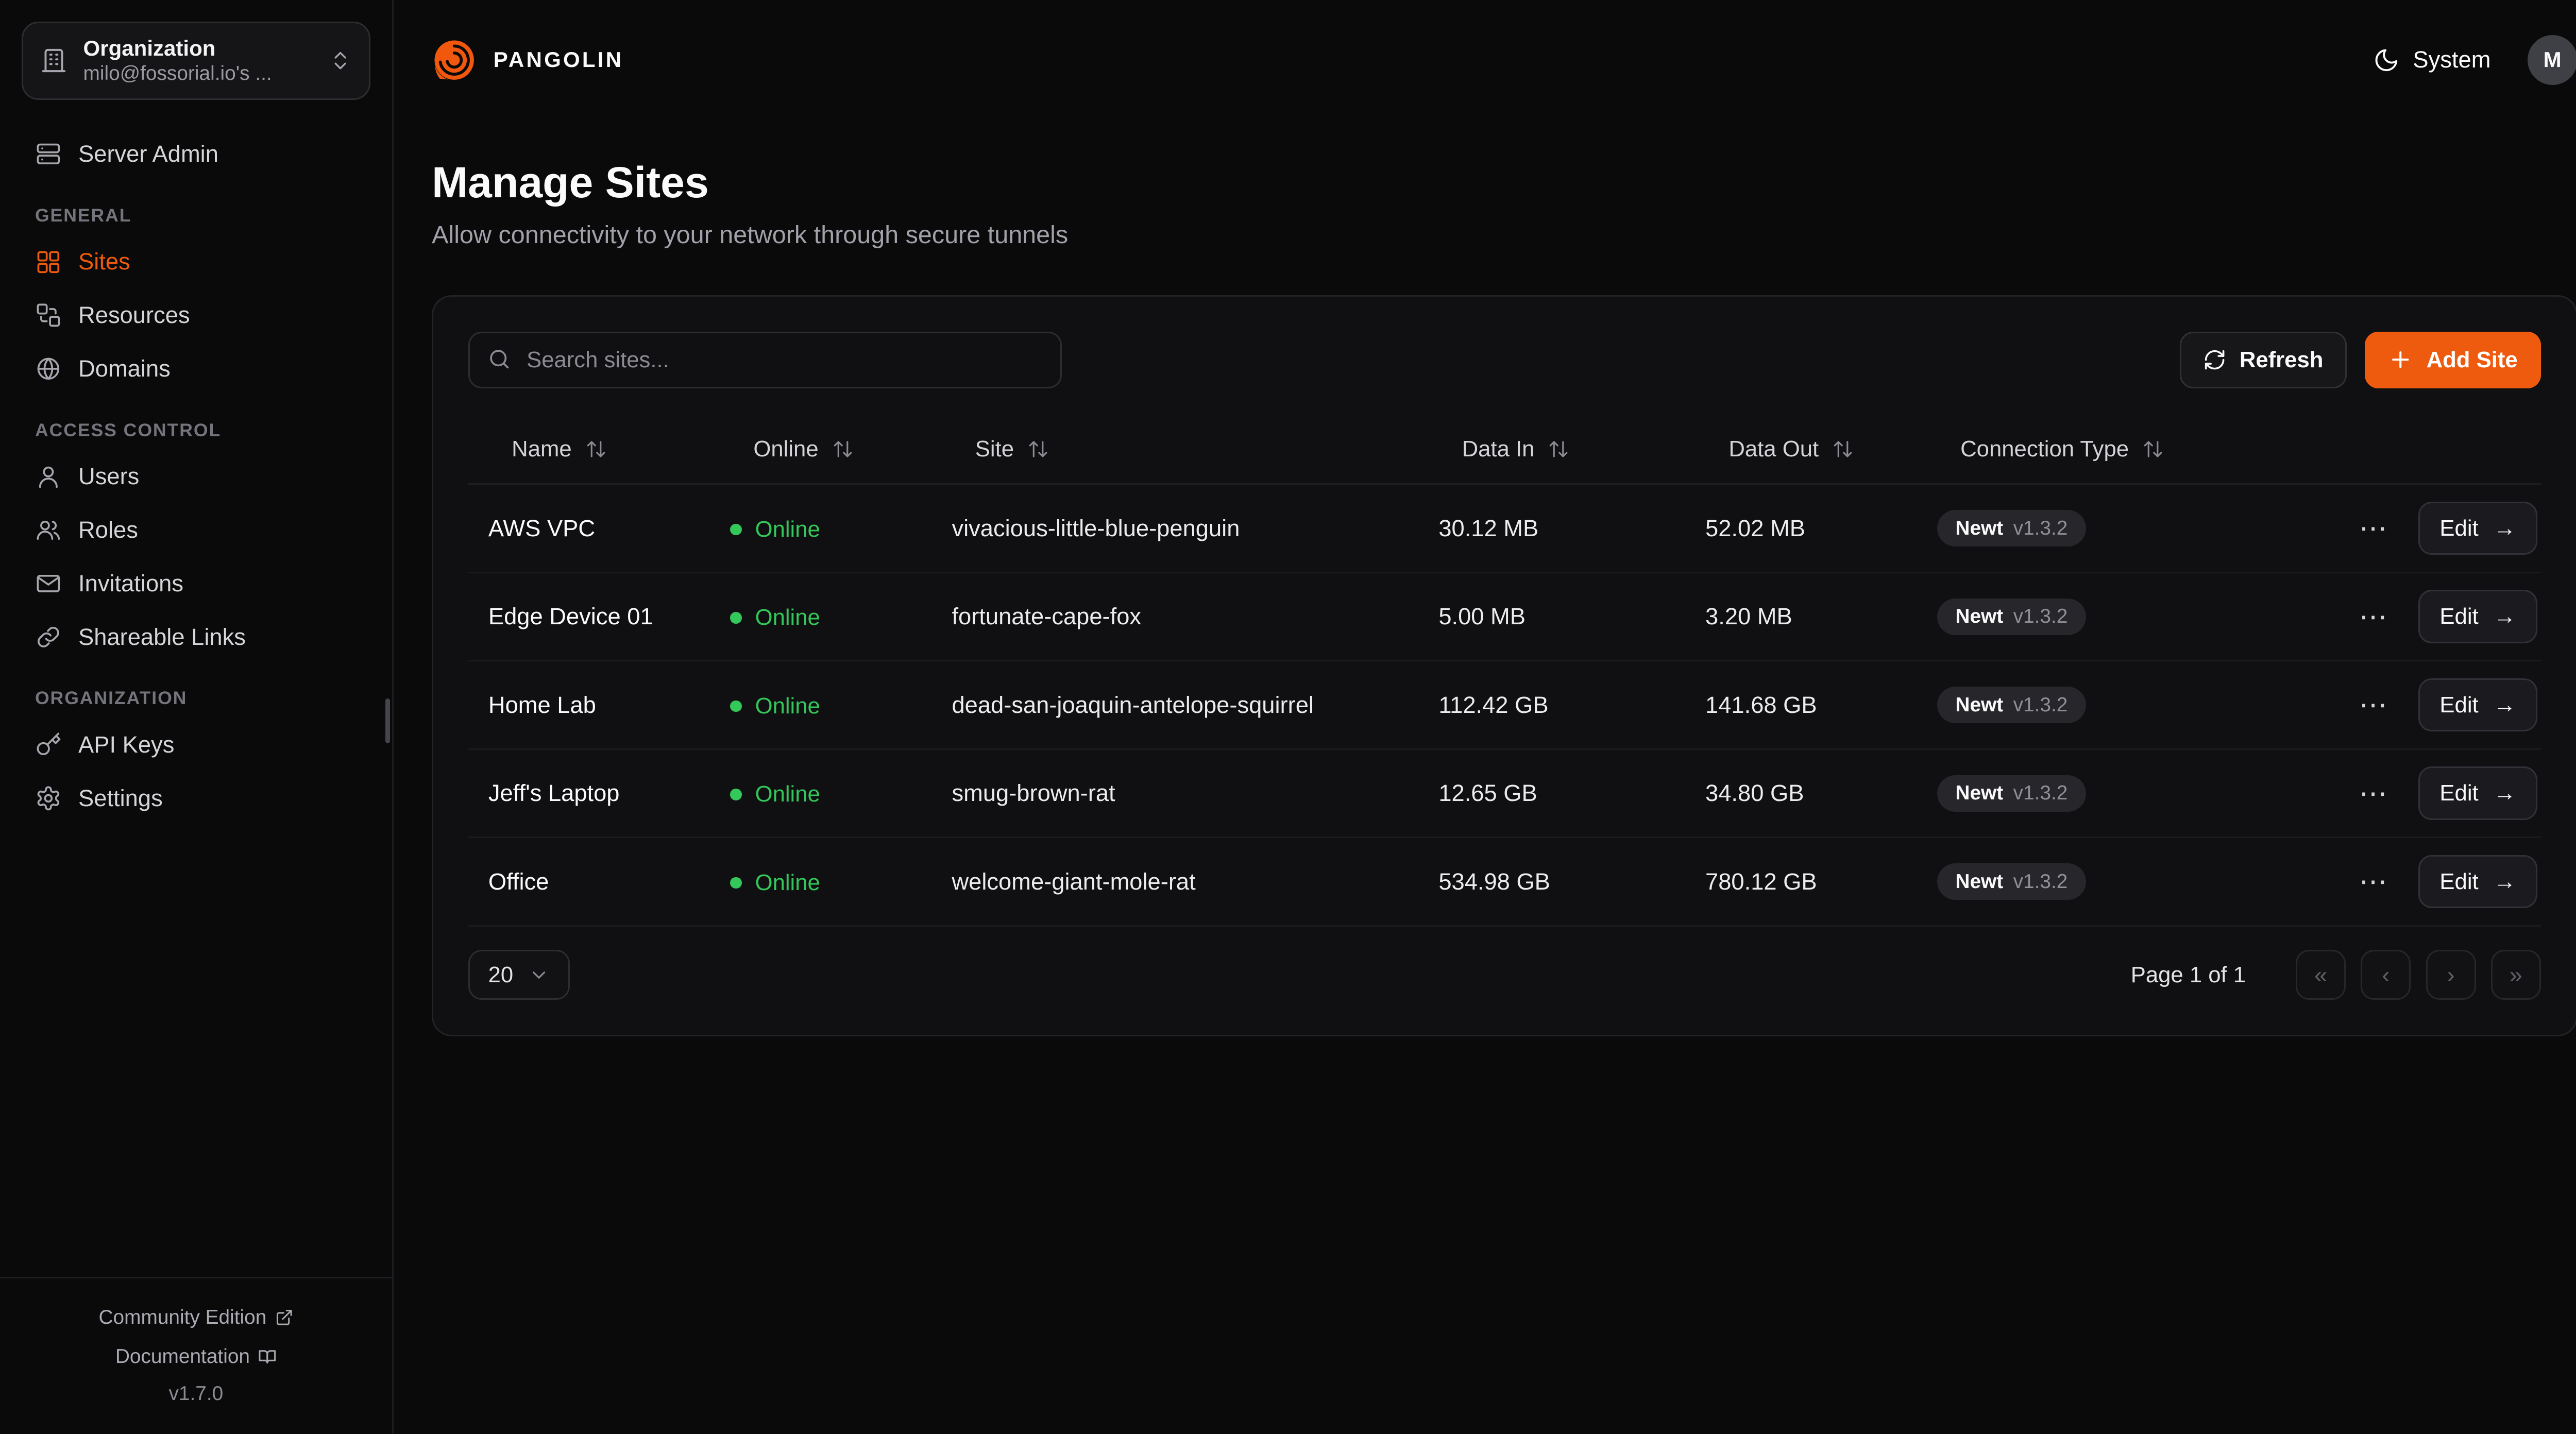  What do you see at coordinates (48, 798) in the screenshot?
I see `gear-icon` at bounding box center [48, 798].